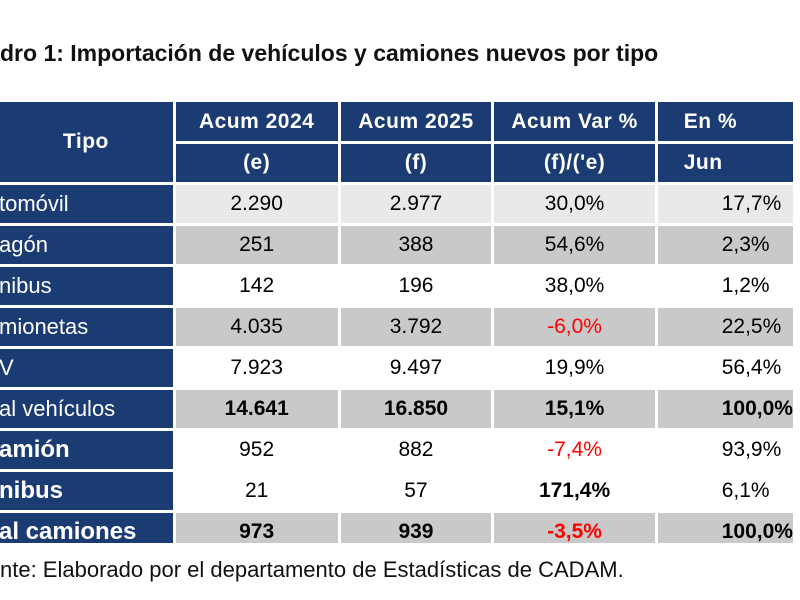  What do you see at coordinates (725, 491) in the screenshot?
I see `cell-pct: 6,1%` at bounding box center [725, 491].